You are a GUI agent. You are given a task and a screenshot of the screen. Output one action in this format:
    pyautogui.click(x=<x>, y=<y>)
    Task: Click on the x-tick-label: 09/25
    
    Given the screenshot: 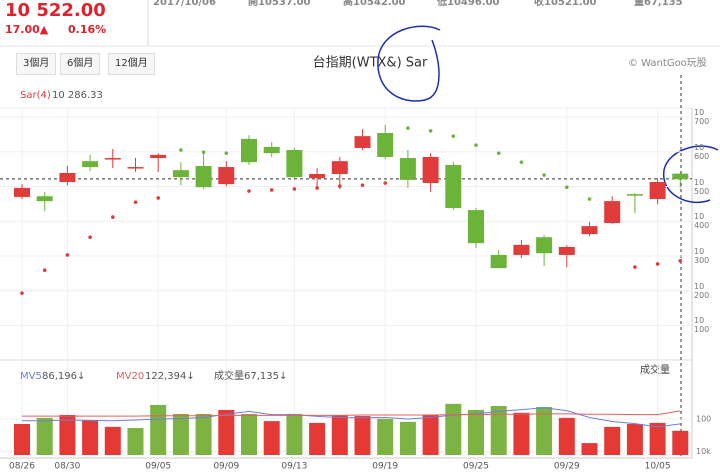 What is the action you would take?
    pyautogui.click(x=476, y=467)
    